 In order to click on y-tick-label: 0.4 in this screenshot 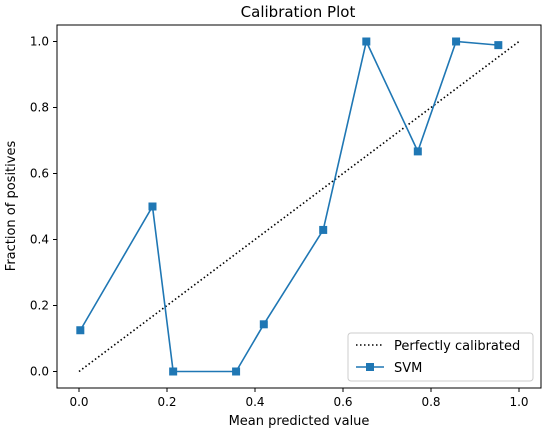, I will do `click(39, 240)`.